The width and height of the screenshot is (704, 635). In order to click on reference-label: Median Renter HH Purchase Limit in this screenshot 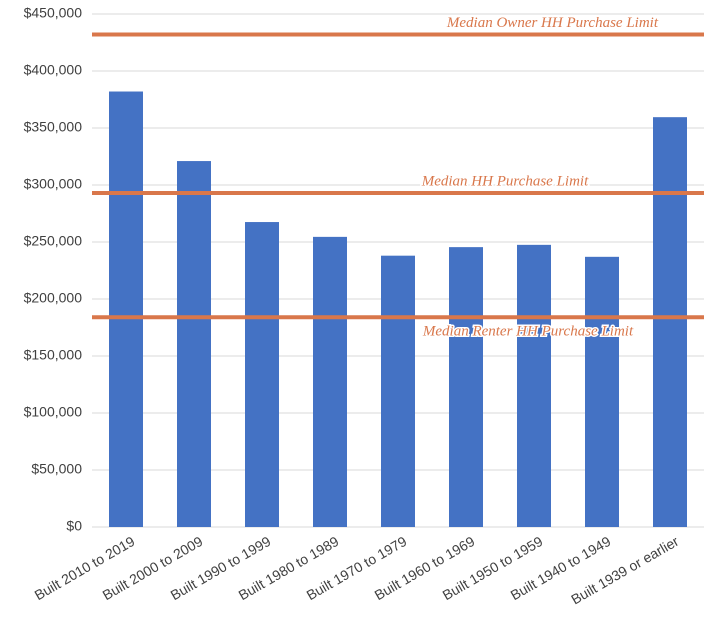, I will do `click(528, 332)`.